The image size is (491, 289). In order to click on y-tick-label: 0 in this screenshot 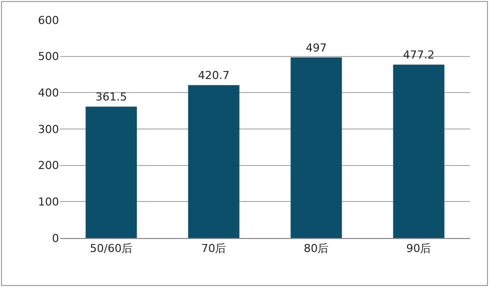, I will do `click(55, 238)`.